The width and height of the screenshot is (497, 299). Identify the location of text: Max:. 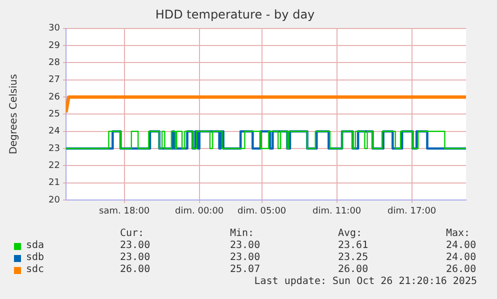
(458, 233).